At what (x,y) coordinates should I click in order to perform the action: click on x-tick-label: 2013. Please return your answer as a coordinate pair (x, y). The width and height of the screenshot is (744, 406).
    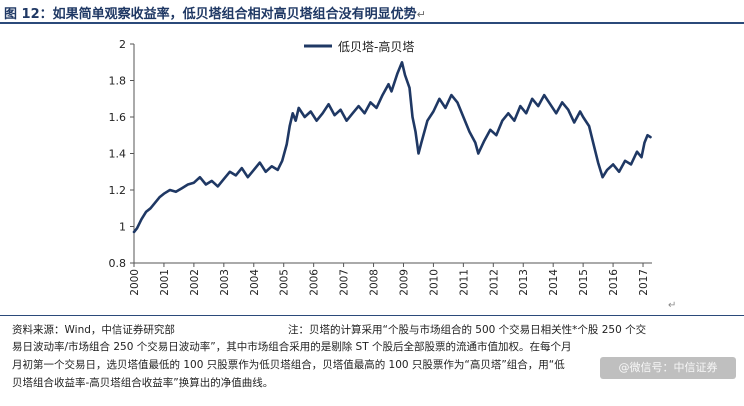
    Looking at the image, I should click on (524, 282).